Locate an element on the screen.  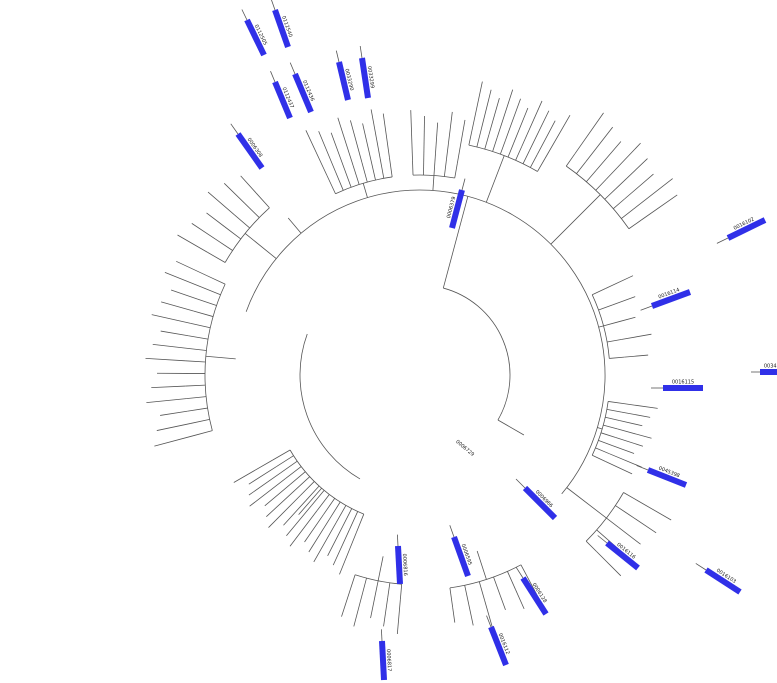
node-label: 0016115 is located at coordinates (683, 383).